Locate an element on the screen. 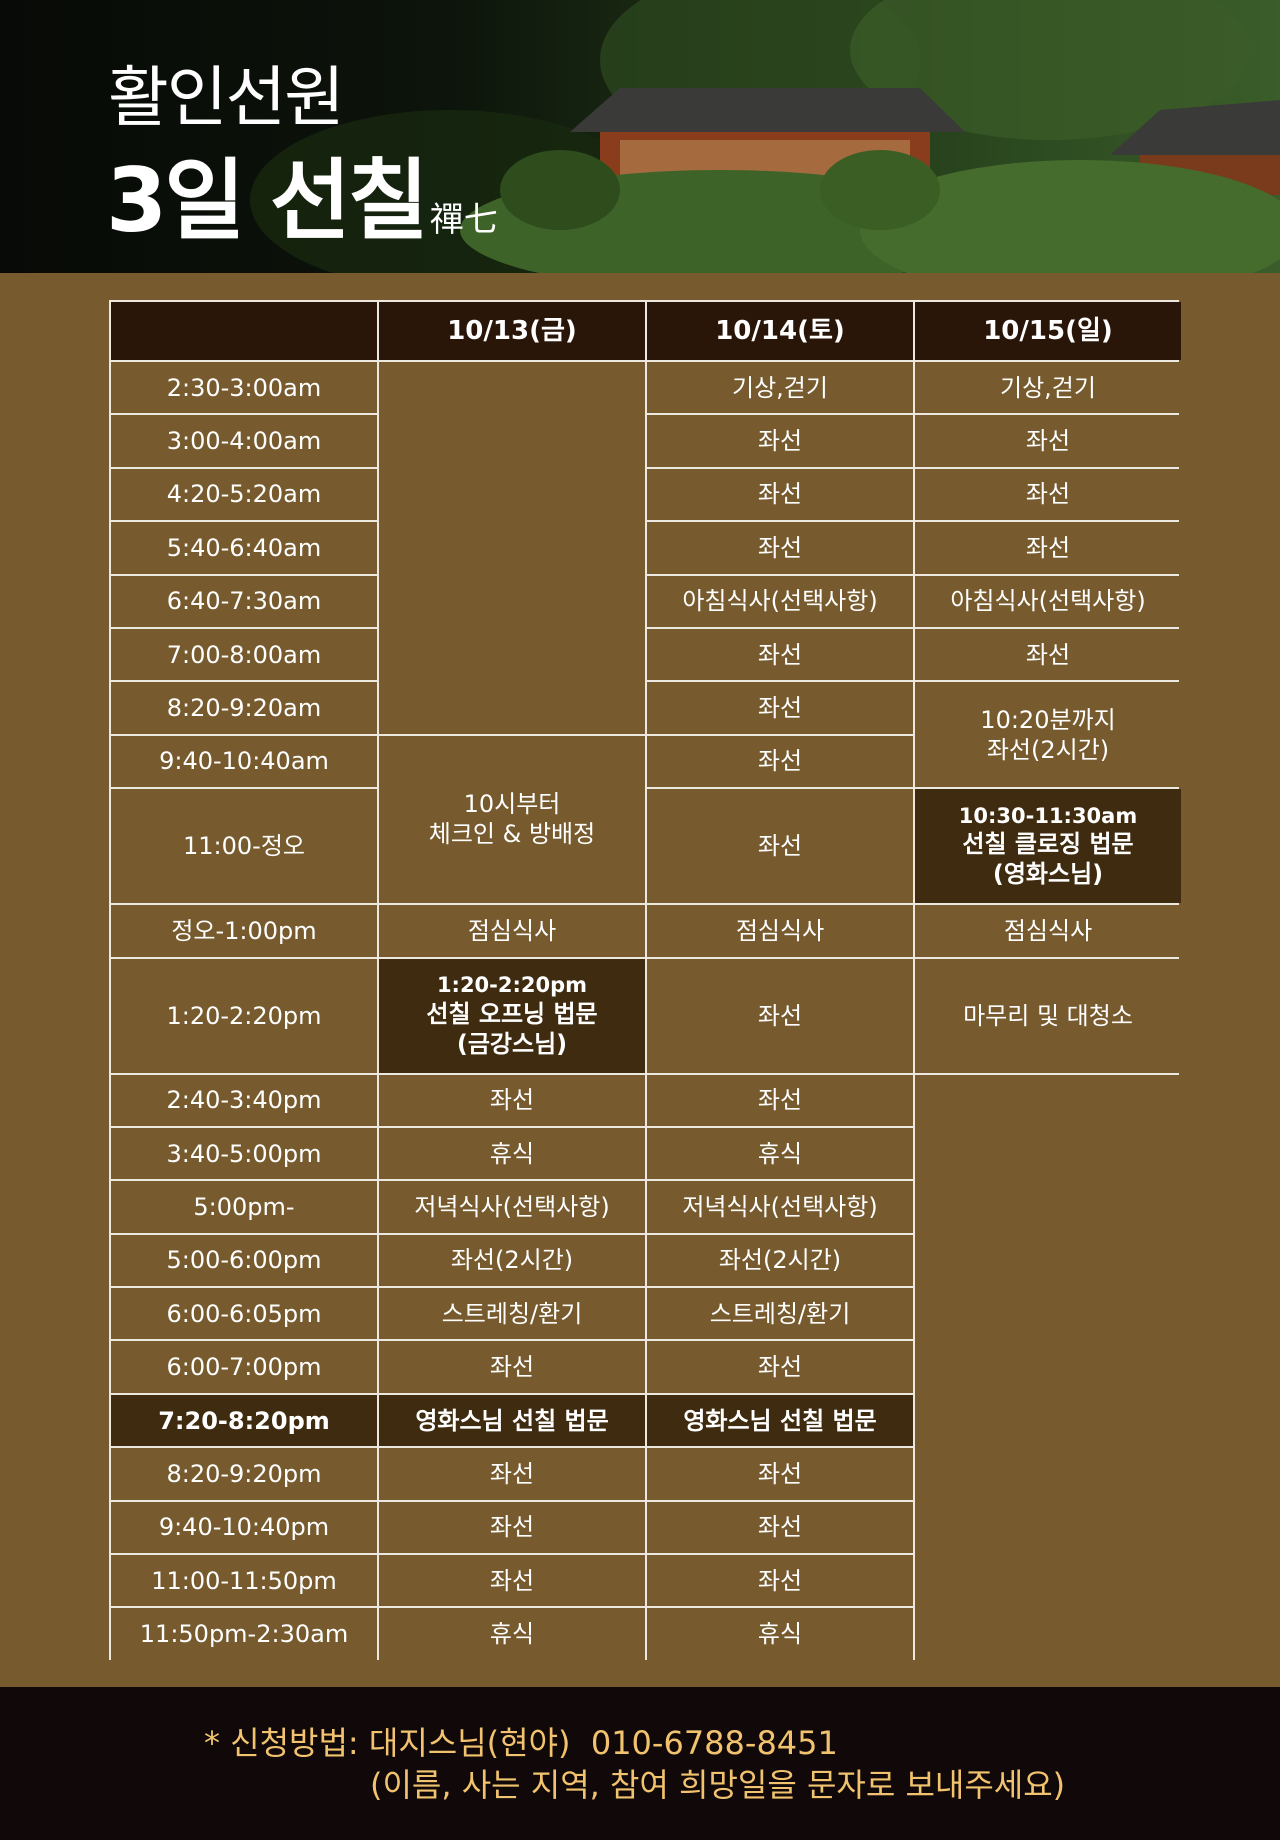 Image resolution: width=1280 pixels, height=1840 pixels. time-cell: 11:00-11:50pm is located at coordinates (244, 1581).